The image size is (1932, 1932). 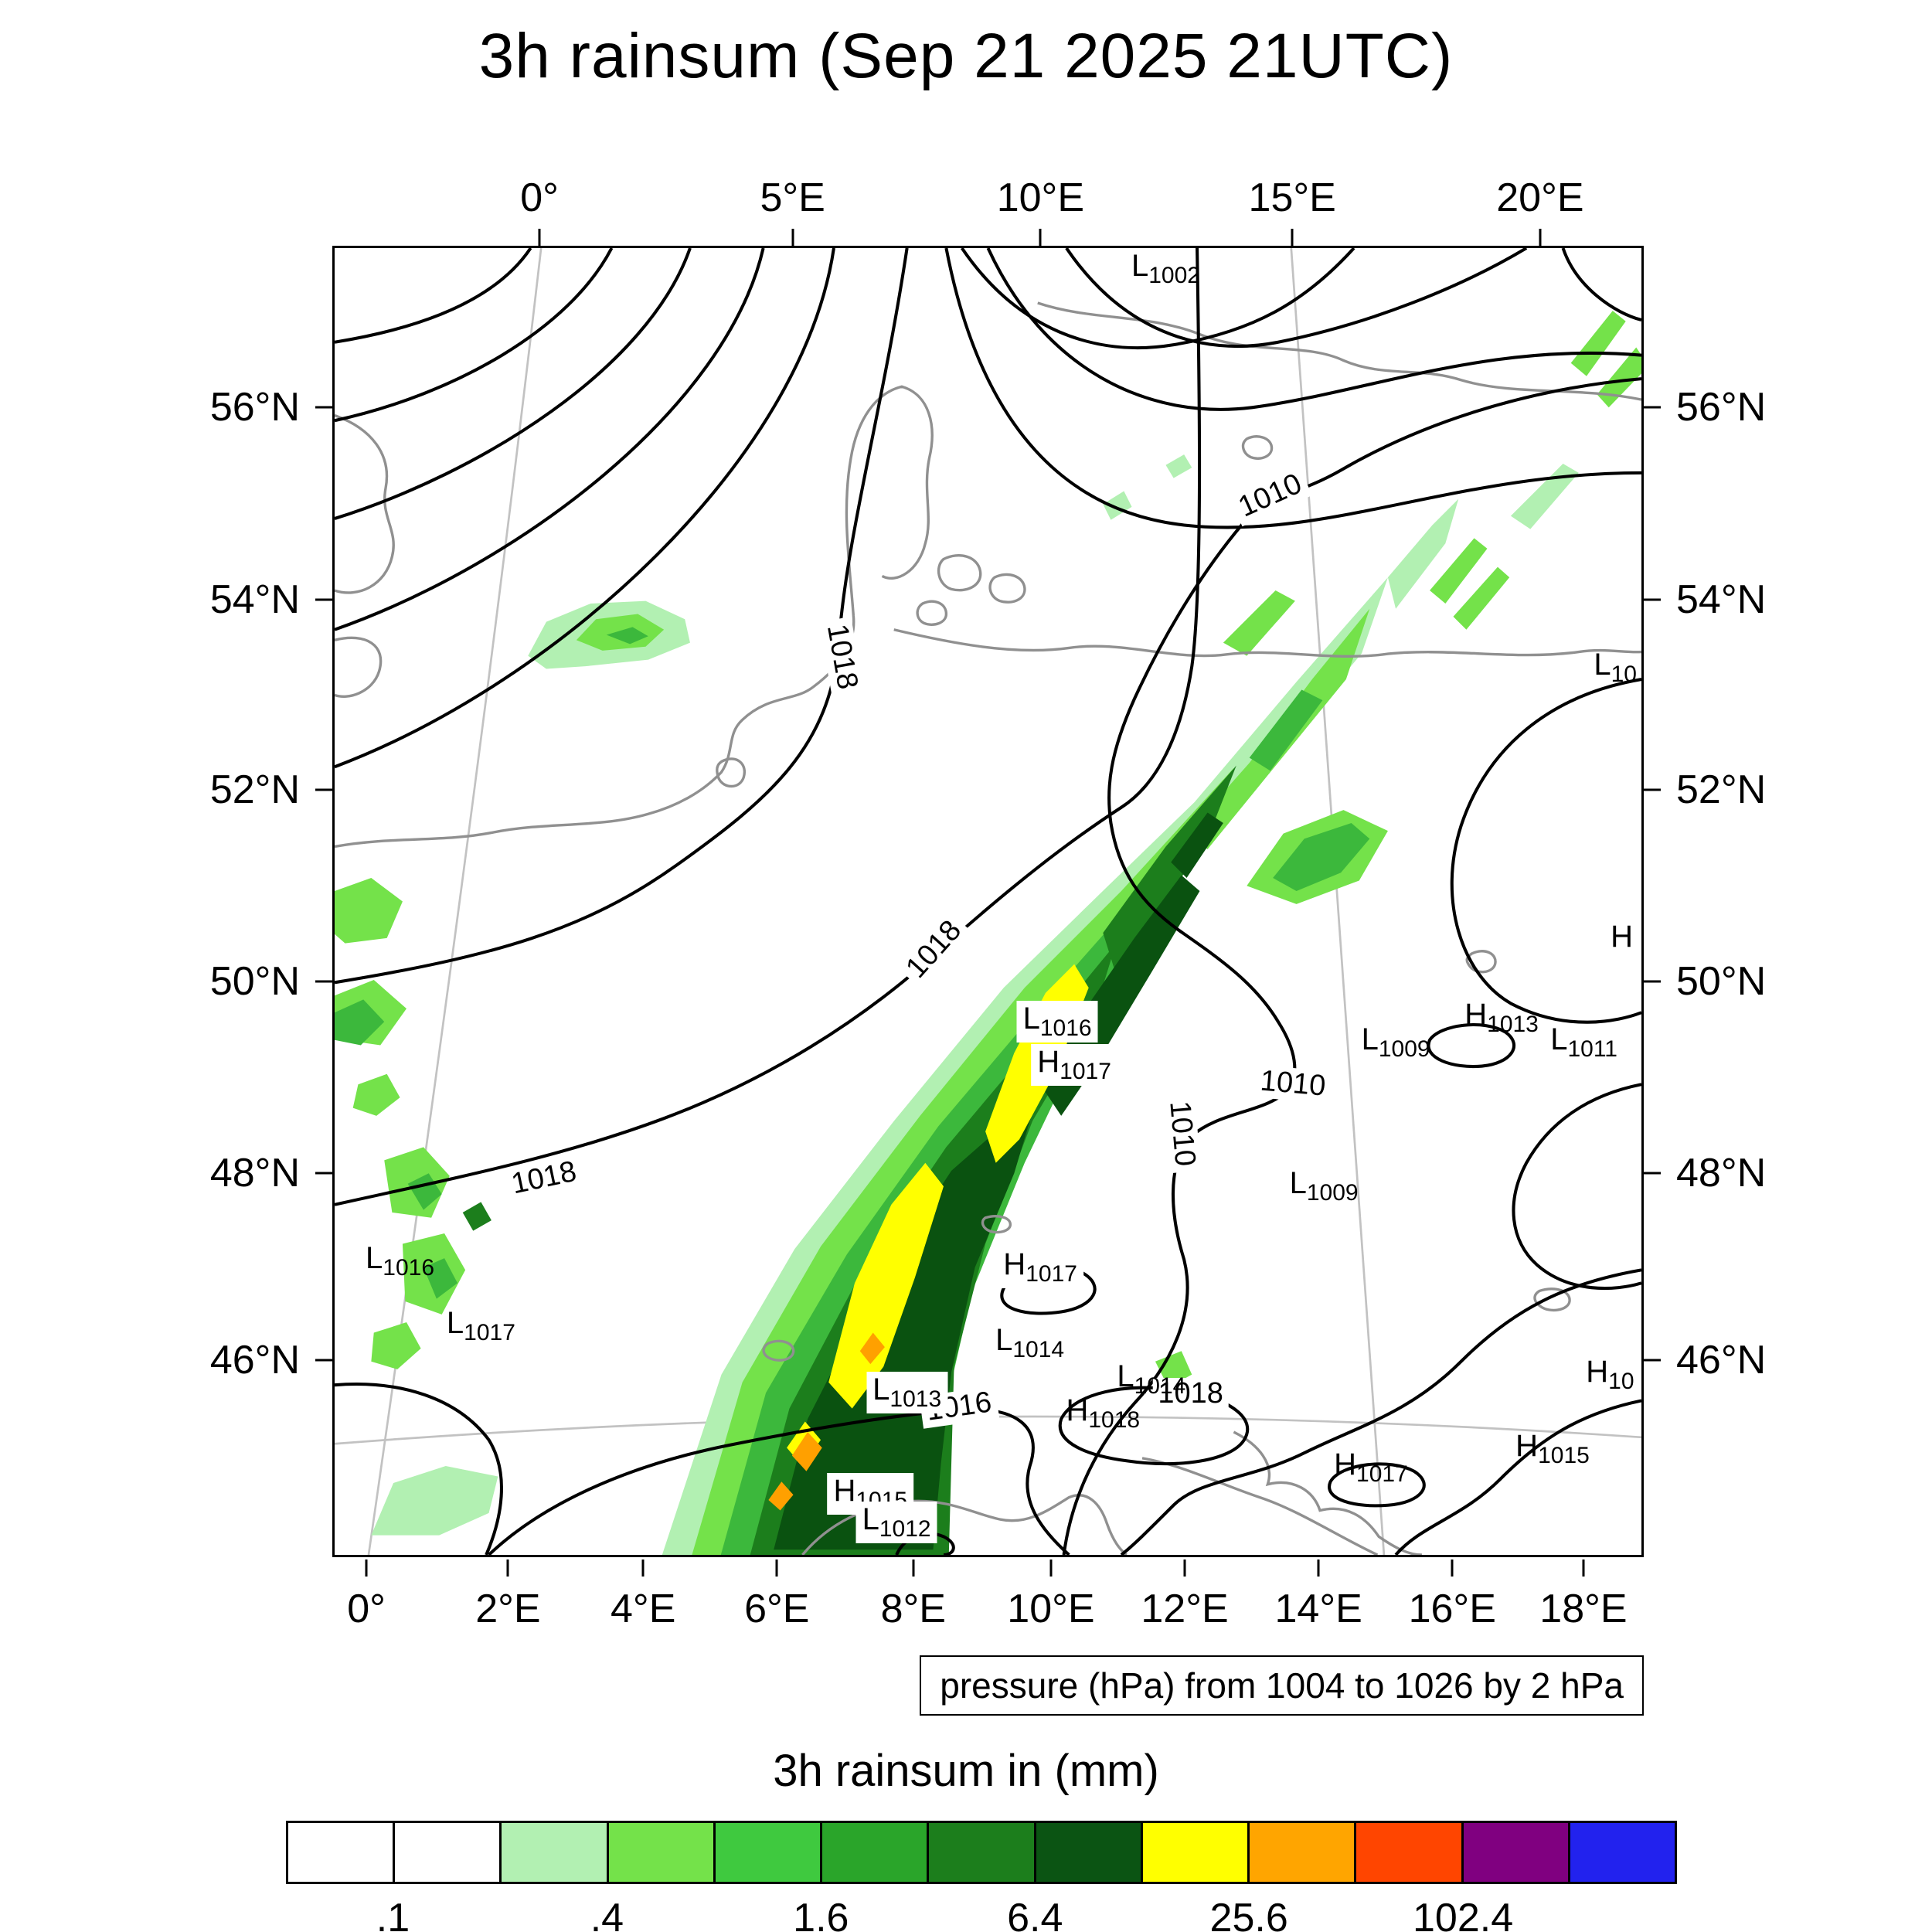 What do you see at coordinates (905, 1529) in the screenshot?
I see `pressure-center-value: 1012` at bounding box center [905, 1529].